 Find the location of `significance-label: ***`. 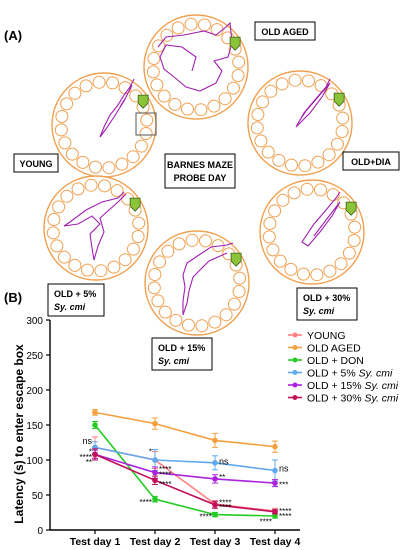

significance-label: *** is located at coordinates (283, 485).